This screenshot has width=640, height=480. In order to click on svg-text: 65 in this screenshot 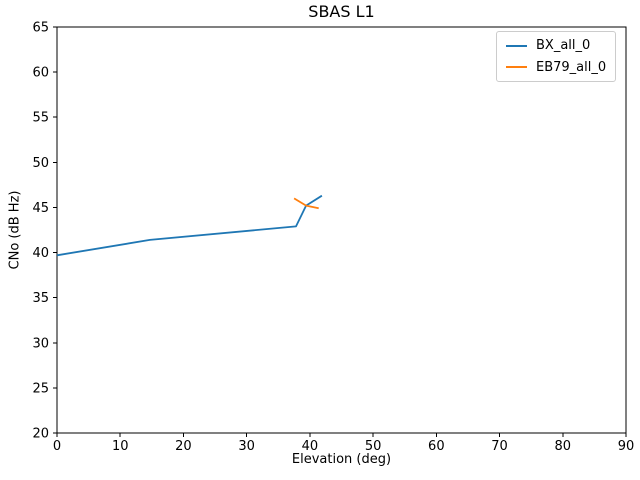, I will do `click(40, 28)`.